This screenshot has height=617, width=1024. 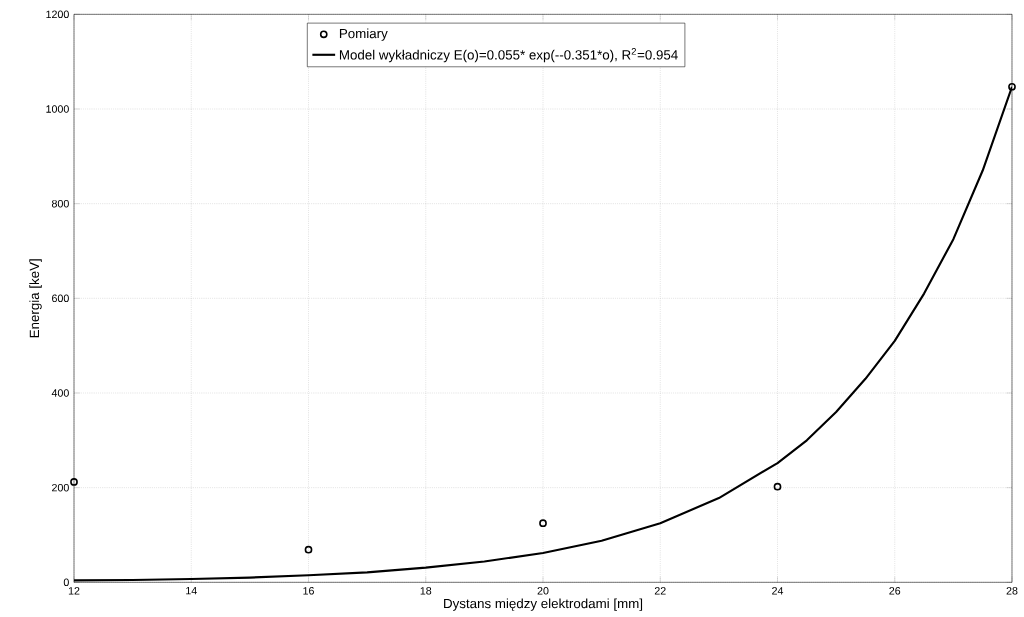 I want to click on legend-label: Pomiary, so click(x=363, y=34).